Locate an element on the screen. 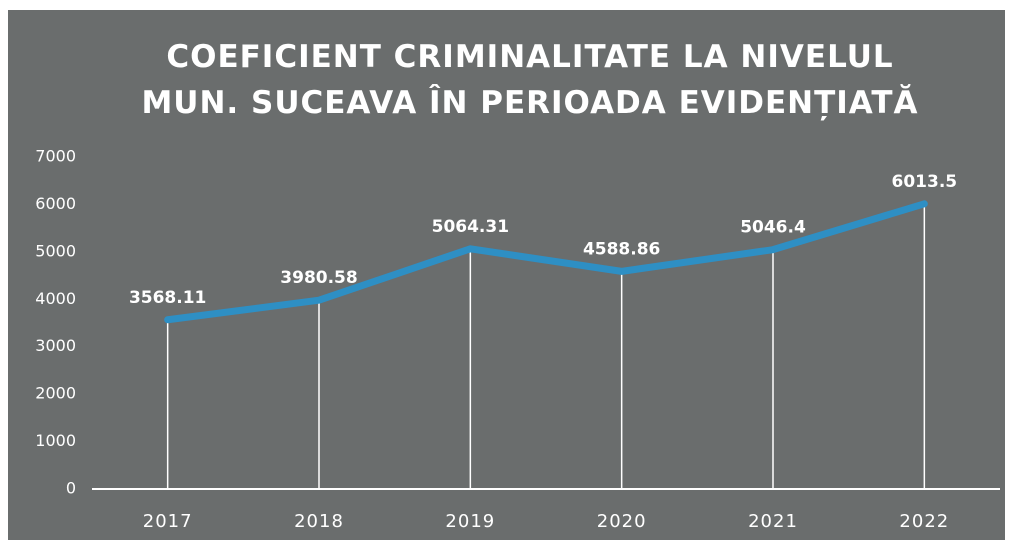 This screenshot has height=551, width=1015. x-tick-label: 2020 is located at coordinates (622, 521).